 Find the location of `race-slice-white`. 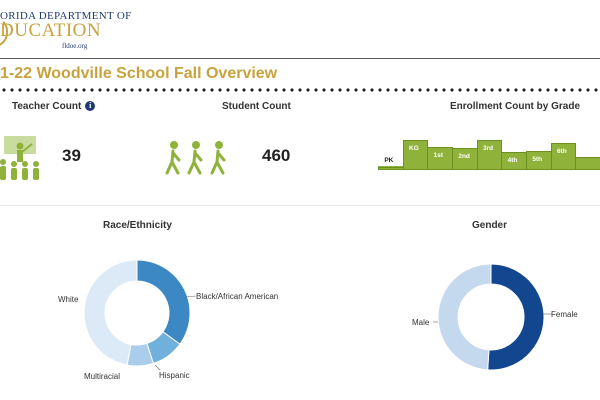

race-slice-white is located at coordinates (110, 312).